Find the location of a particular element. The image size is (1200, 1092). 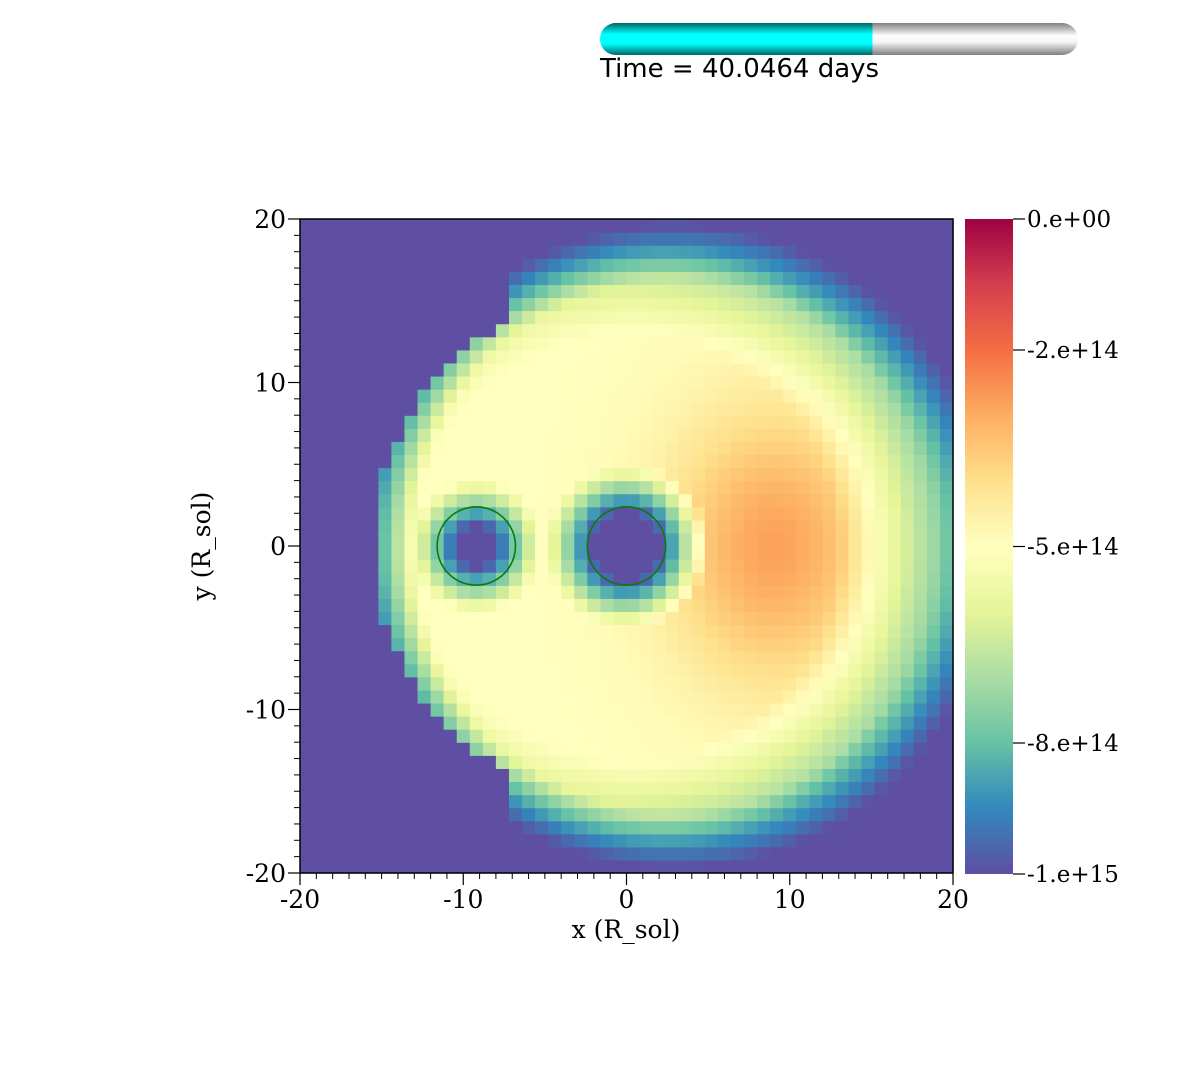

progress-fill is located at coordinates (736, 39).